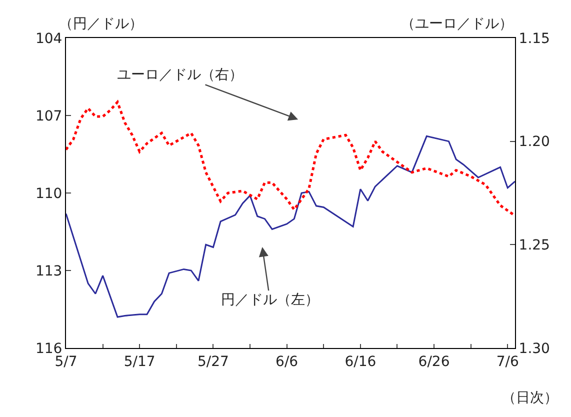 The width and height of the screenshot is (571, 417). I want to click on x-tick-label: 6/16, so click(360, 362).